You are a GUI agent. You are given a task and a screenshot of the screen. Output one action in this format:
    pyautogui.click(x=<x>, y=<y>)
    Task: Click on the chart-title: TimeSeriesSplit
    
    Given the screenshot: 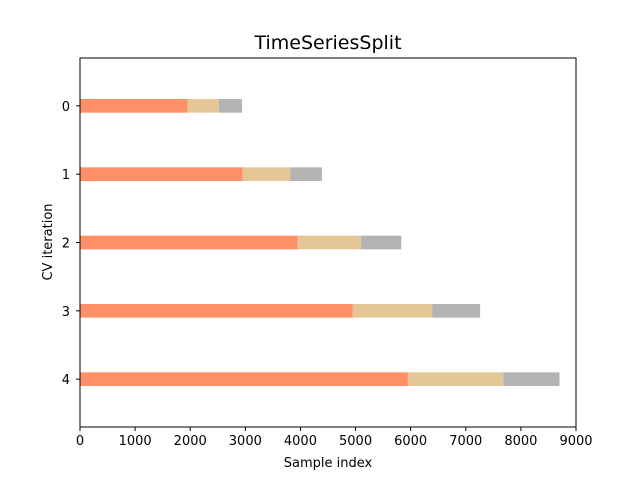 What is the action you would take?
    pyautogui.click(x=327, y=43)
    